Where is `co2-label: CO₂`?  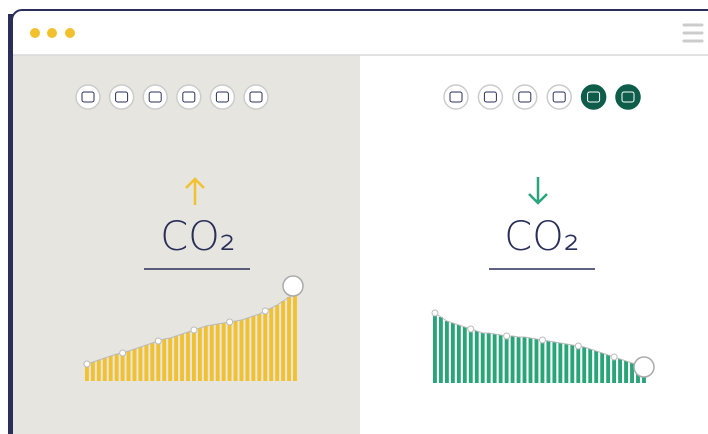 co2-label: CO₂ is located at coordinates (541, 237).